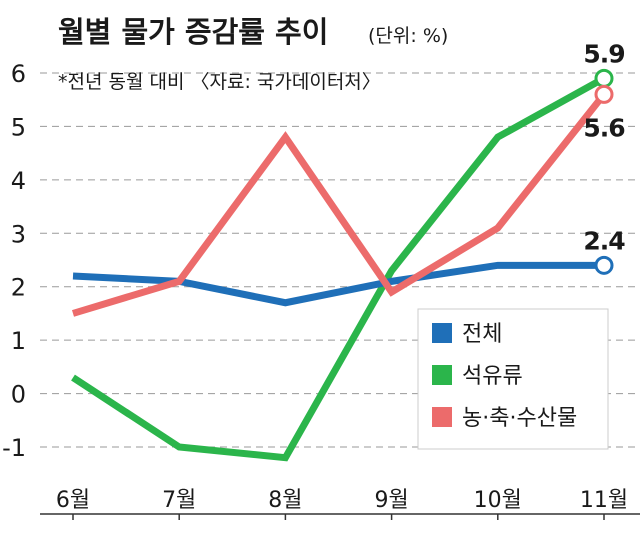  Describe the element at coordinates (18, 341) in the screenshot. I see `y-tick-label: 1` at that location.